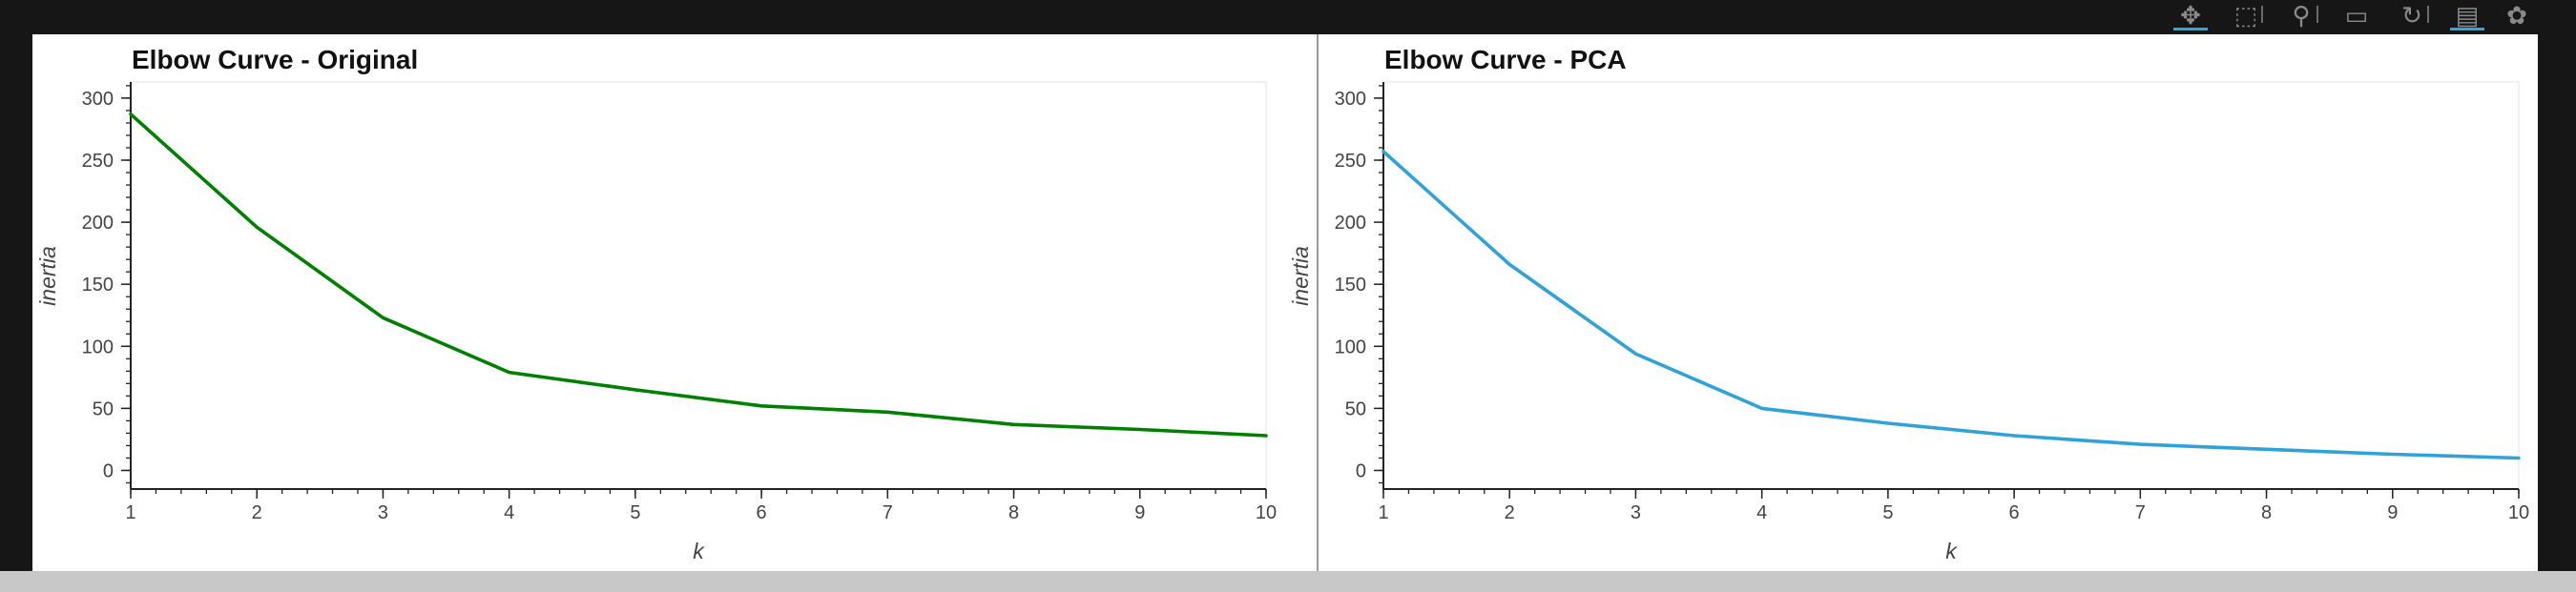 The image size is (2576, 592). Describe the element at coordinates (2190, 15) in the screenshot. I see `pan-tool-icon: ✥` at that location.